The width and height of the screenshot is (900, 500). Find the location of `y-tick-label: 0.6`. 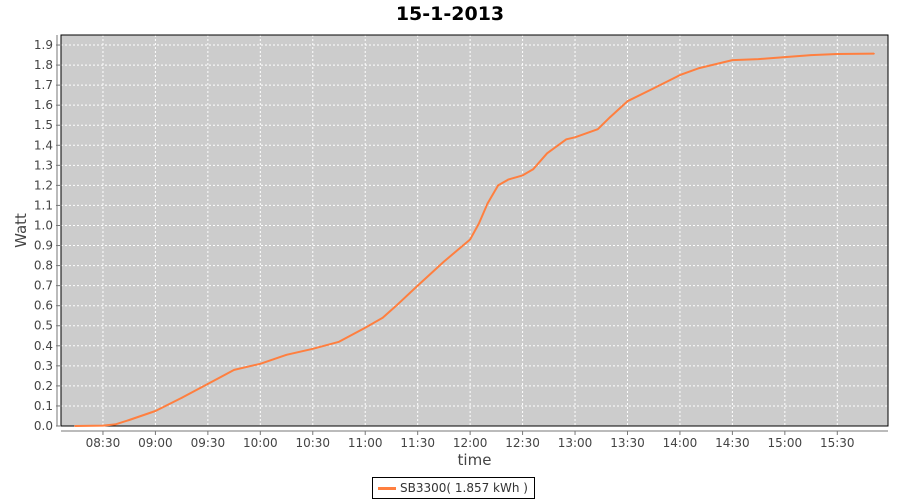

y-tick-label: 0.6 is located at coordinates (43, 306).